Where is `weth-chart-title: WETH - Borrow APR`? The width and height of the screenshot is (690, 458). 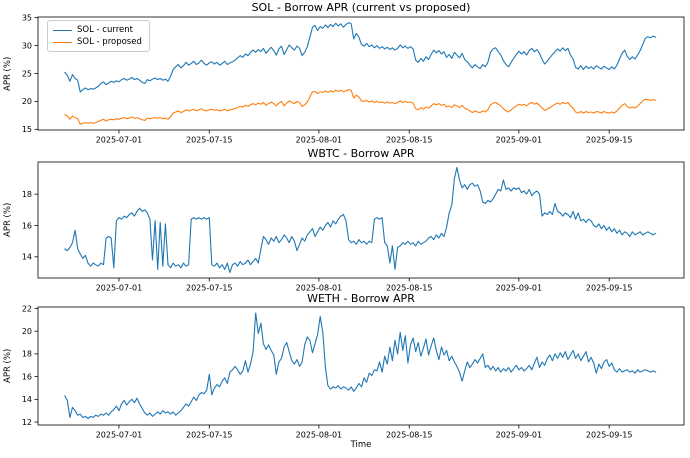 weth-chart-title: WETH - Borrow APR is located at coordinates (361, 298).